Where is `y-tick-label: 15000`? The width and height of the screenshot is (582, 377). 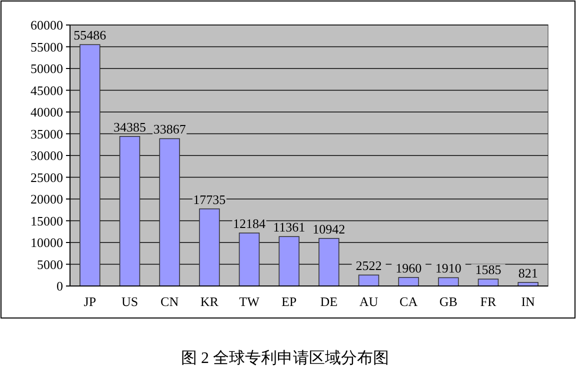 y-tick-label: 15000 is located at coordinates (46, 220).